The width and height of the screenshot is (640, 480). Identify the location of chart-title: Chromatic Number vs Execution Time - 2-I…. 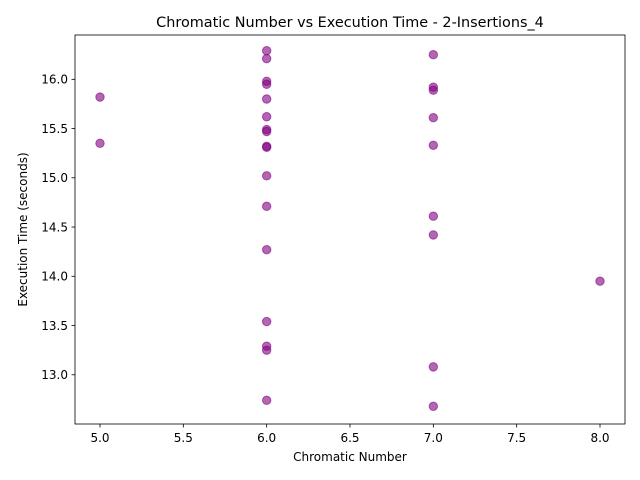
(350, 23).